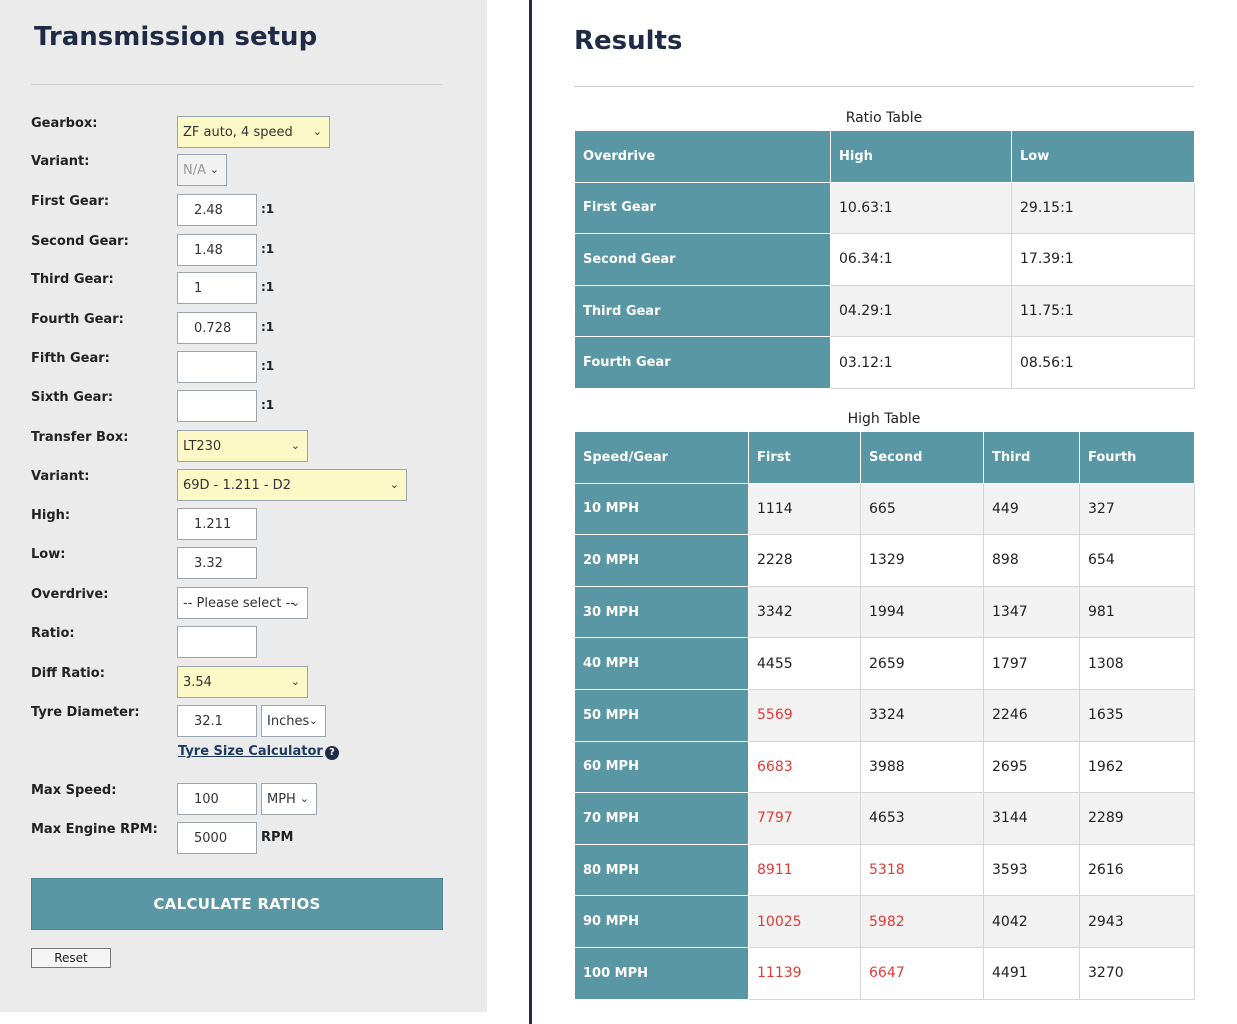 The height and width of the screenshot is (1024, 1237). What do you see at coordinates (217, 288) in the screenshot?
I see `third-gear-input: 1` at bounding box center [217, 288].